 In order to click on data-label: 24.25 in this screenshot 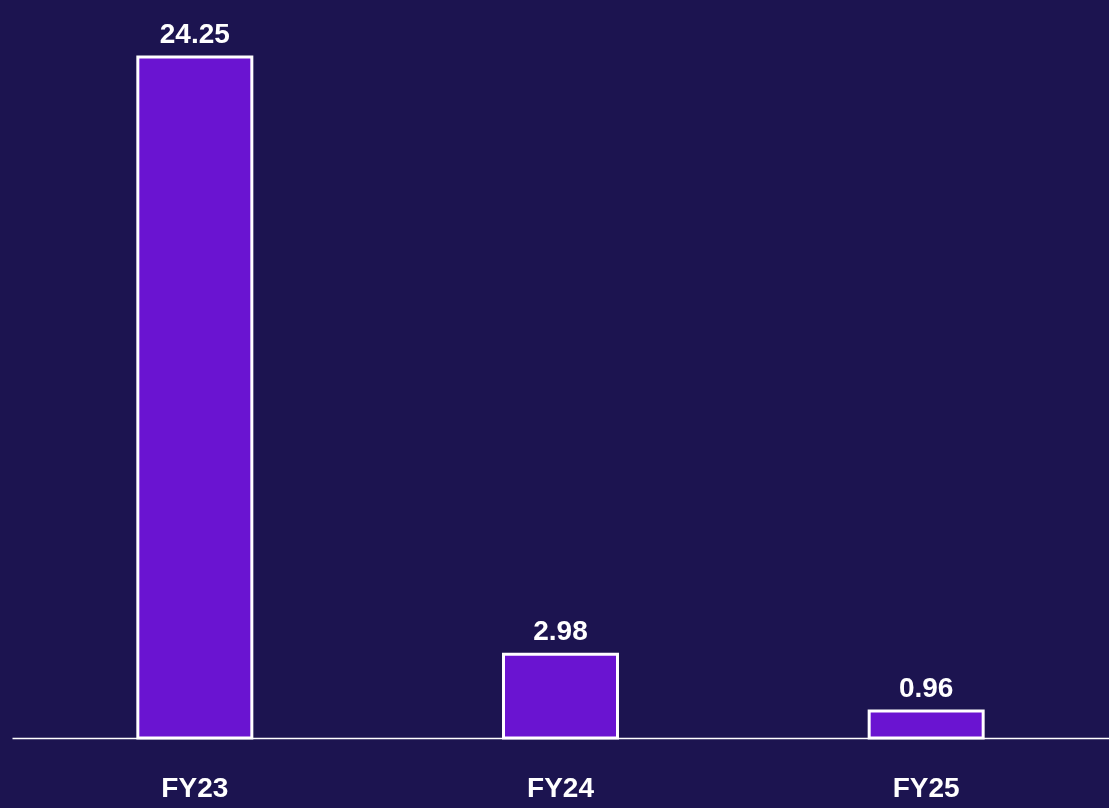, I will do `click(194, 33)`.